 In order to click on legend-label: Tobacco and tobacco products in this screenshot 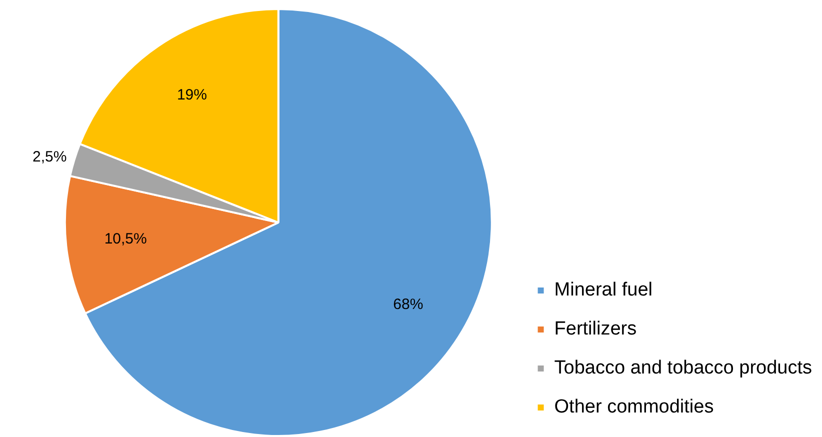, I will do `click(683, 368)`.